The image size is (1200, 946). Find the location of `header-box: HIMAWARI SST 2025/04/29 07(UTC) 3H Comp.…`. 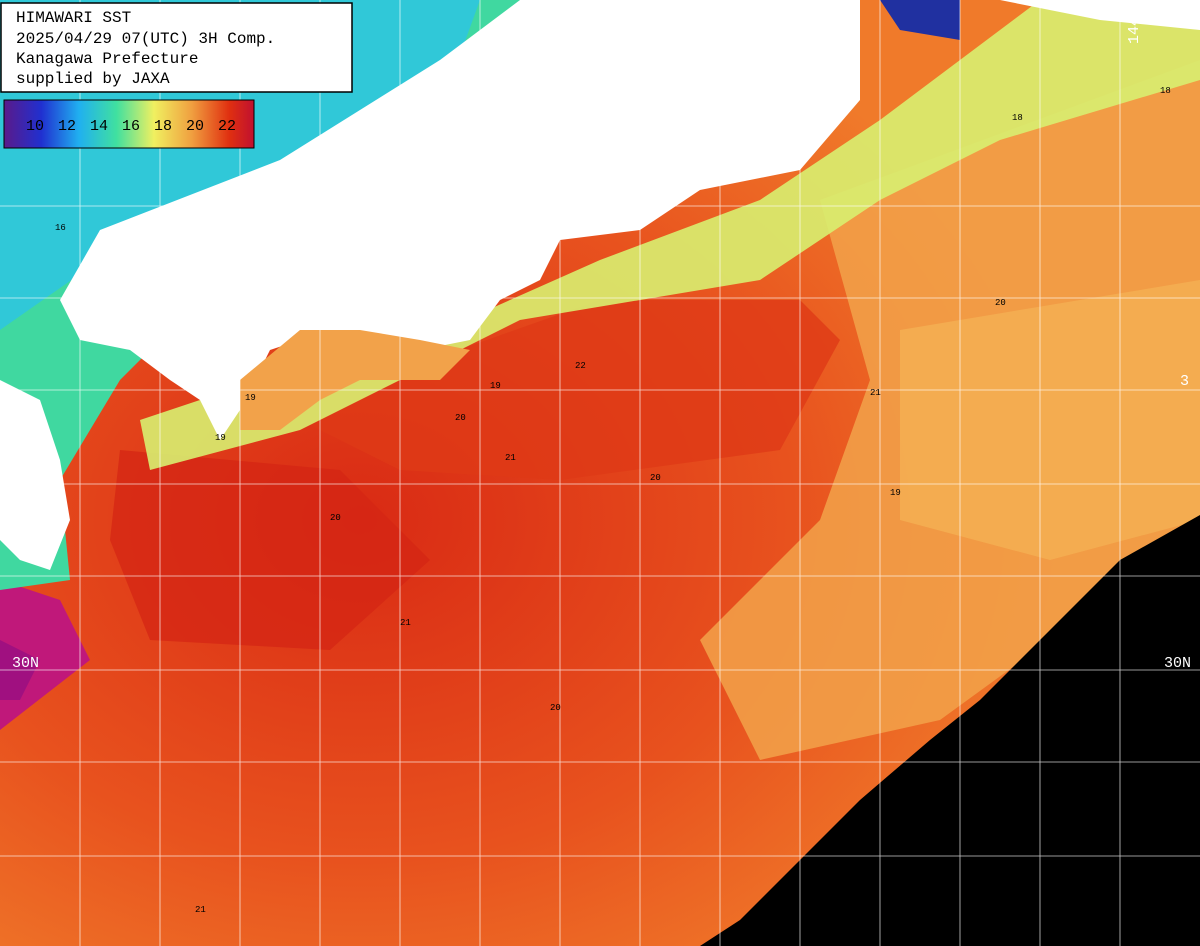

header-box: HIMAWARI SST 2025/04/29 07(UTC) 3H Comp.… is located at coordinates (176, 47).